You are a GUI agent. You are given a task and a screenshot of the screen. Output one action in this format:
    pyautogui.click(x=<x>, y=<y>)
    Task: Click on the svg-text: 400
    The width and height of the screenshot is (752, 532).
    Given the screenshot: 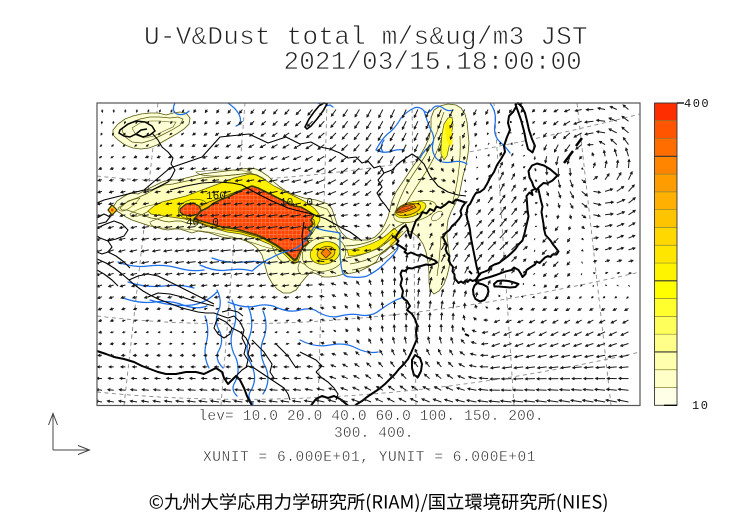 What is the action you would take?
    pyautogui.click(x=697, y=104)
    